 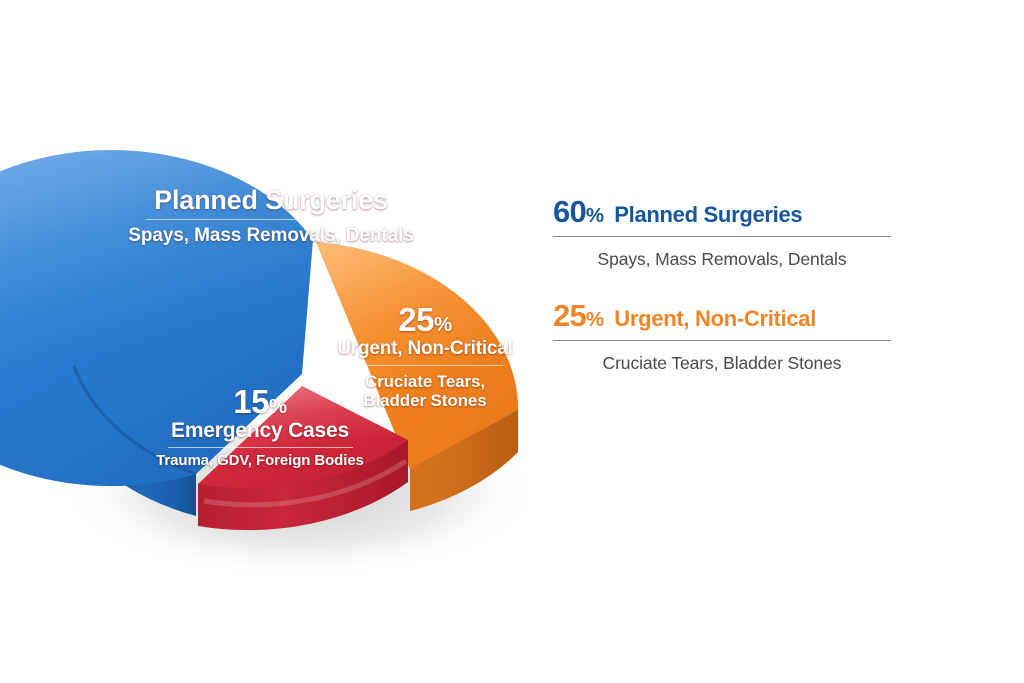 I want to click on legend-divider-urgent, so click(x=722, y=340).